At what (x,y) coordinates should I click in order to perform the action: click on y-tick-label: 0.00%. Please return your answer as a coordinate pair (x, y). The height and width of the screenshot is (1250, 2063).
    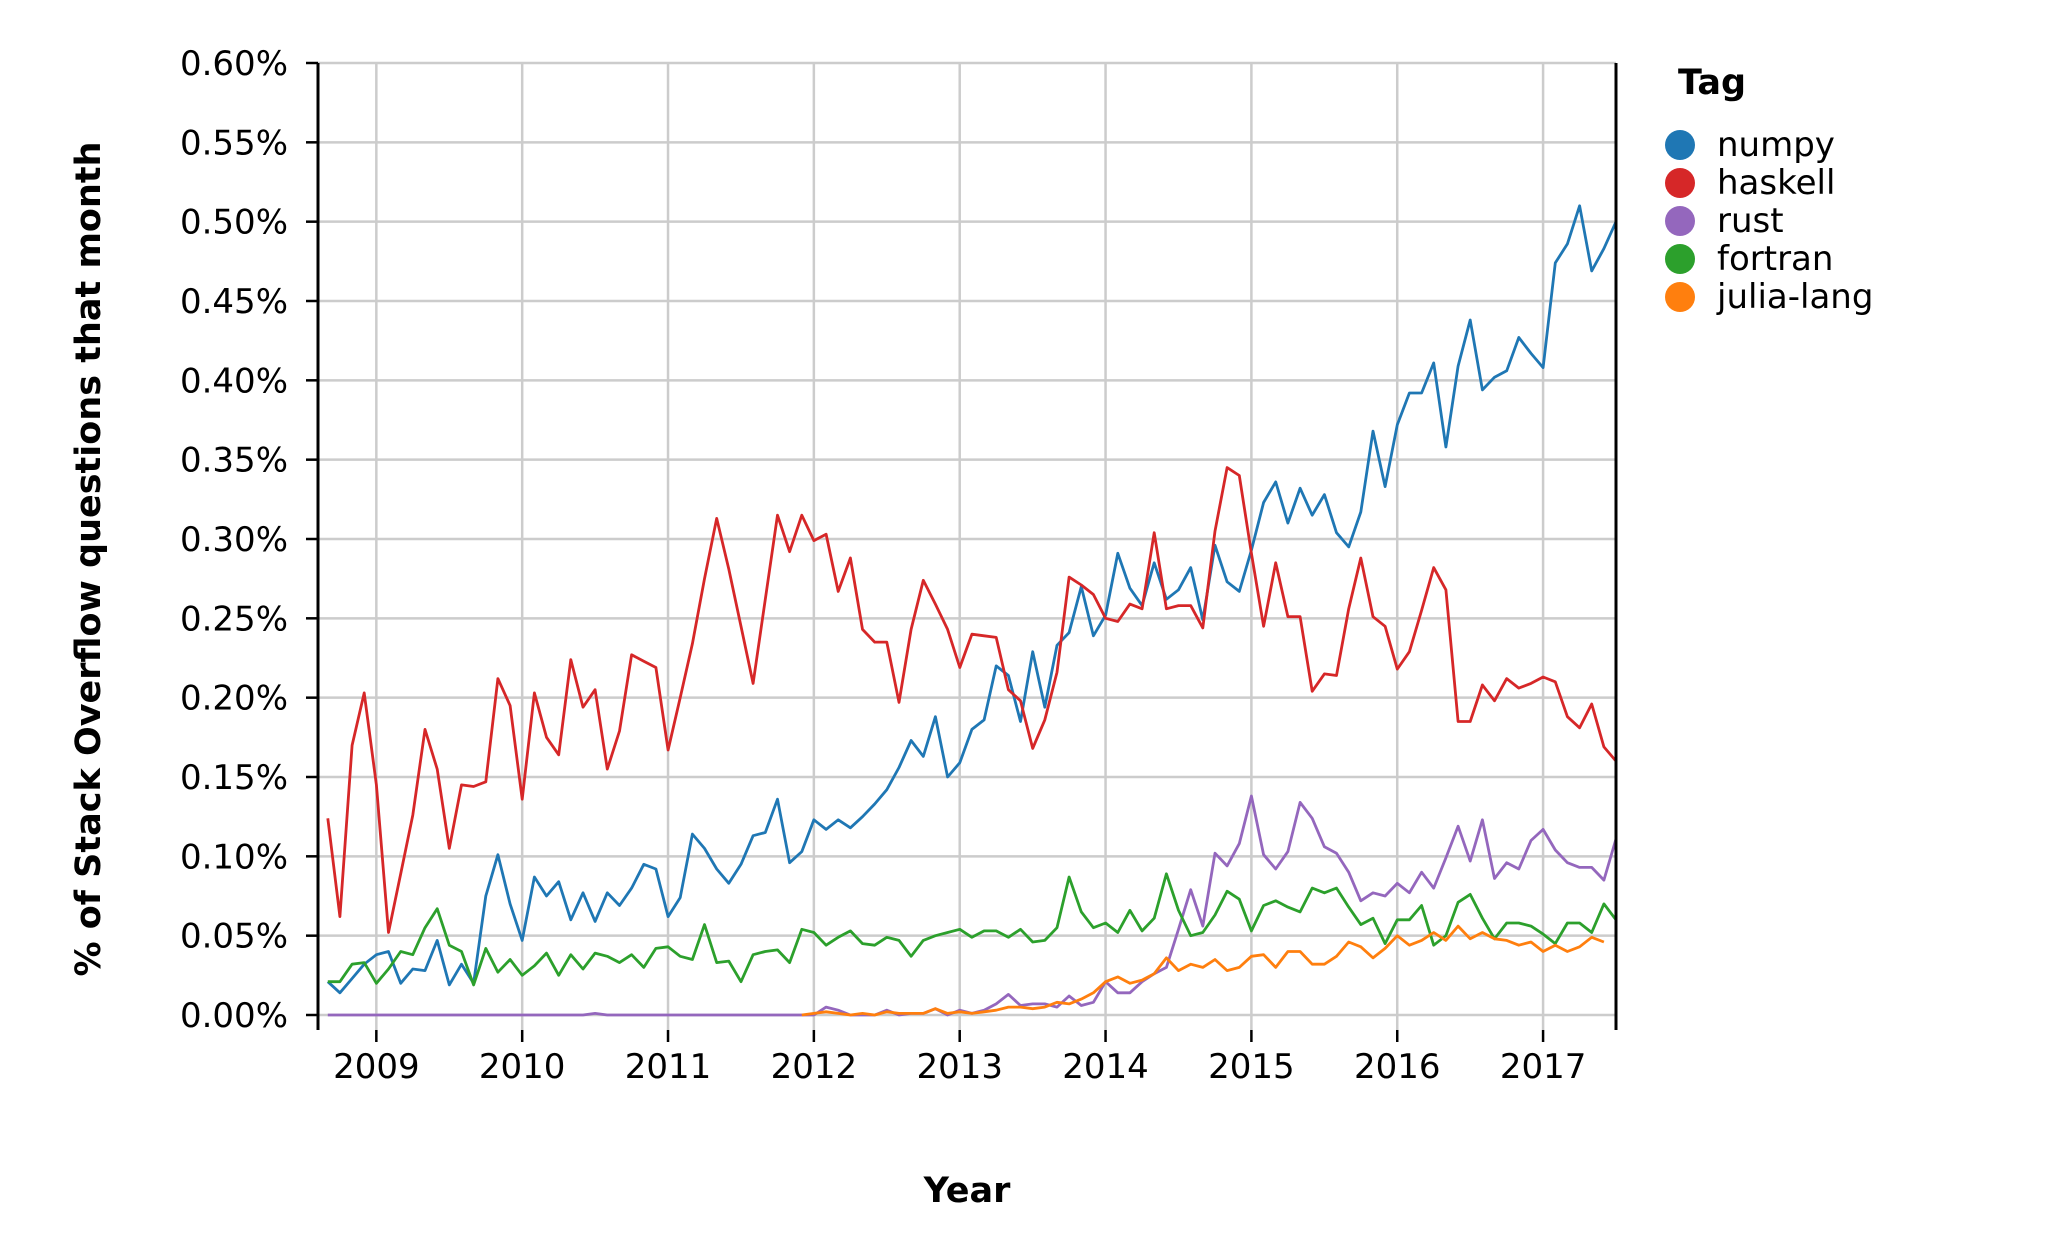
    Looking at the image, I should click on (234, 1016).